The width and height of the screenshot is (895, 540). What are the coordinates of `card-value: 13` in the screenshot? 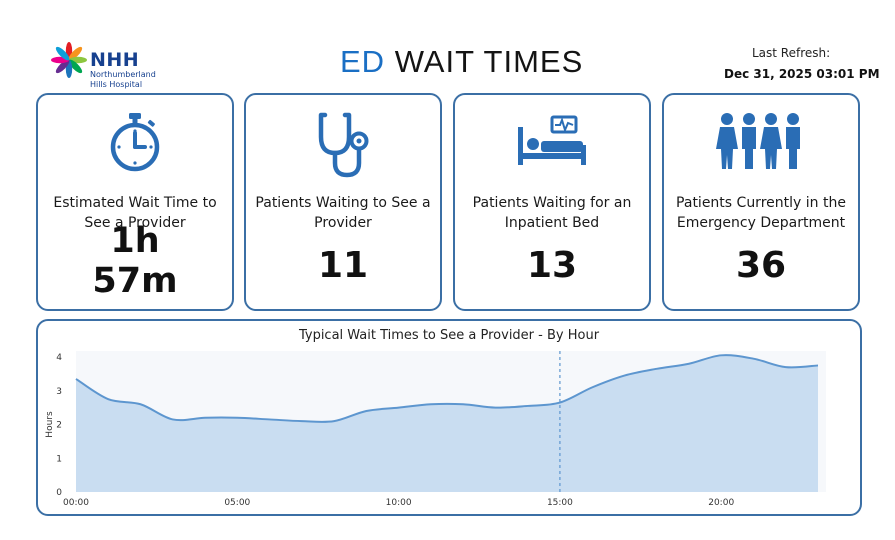 It's located at (552, 265).